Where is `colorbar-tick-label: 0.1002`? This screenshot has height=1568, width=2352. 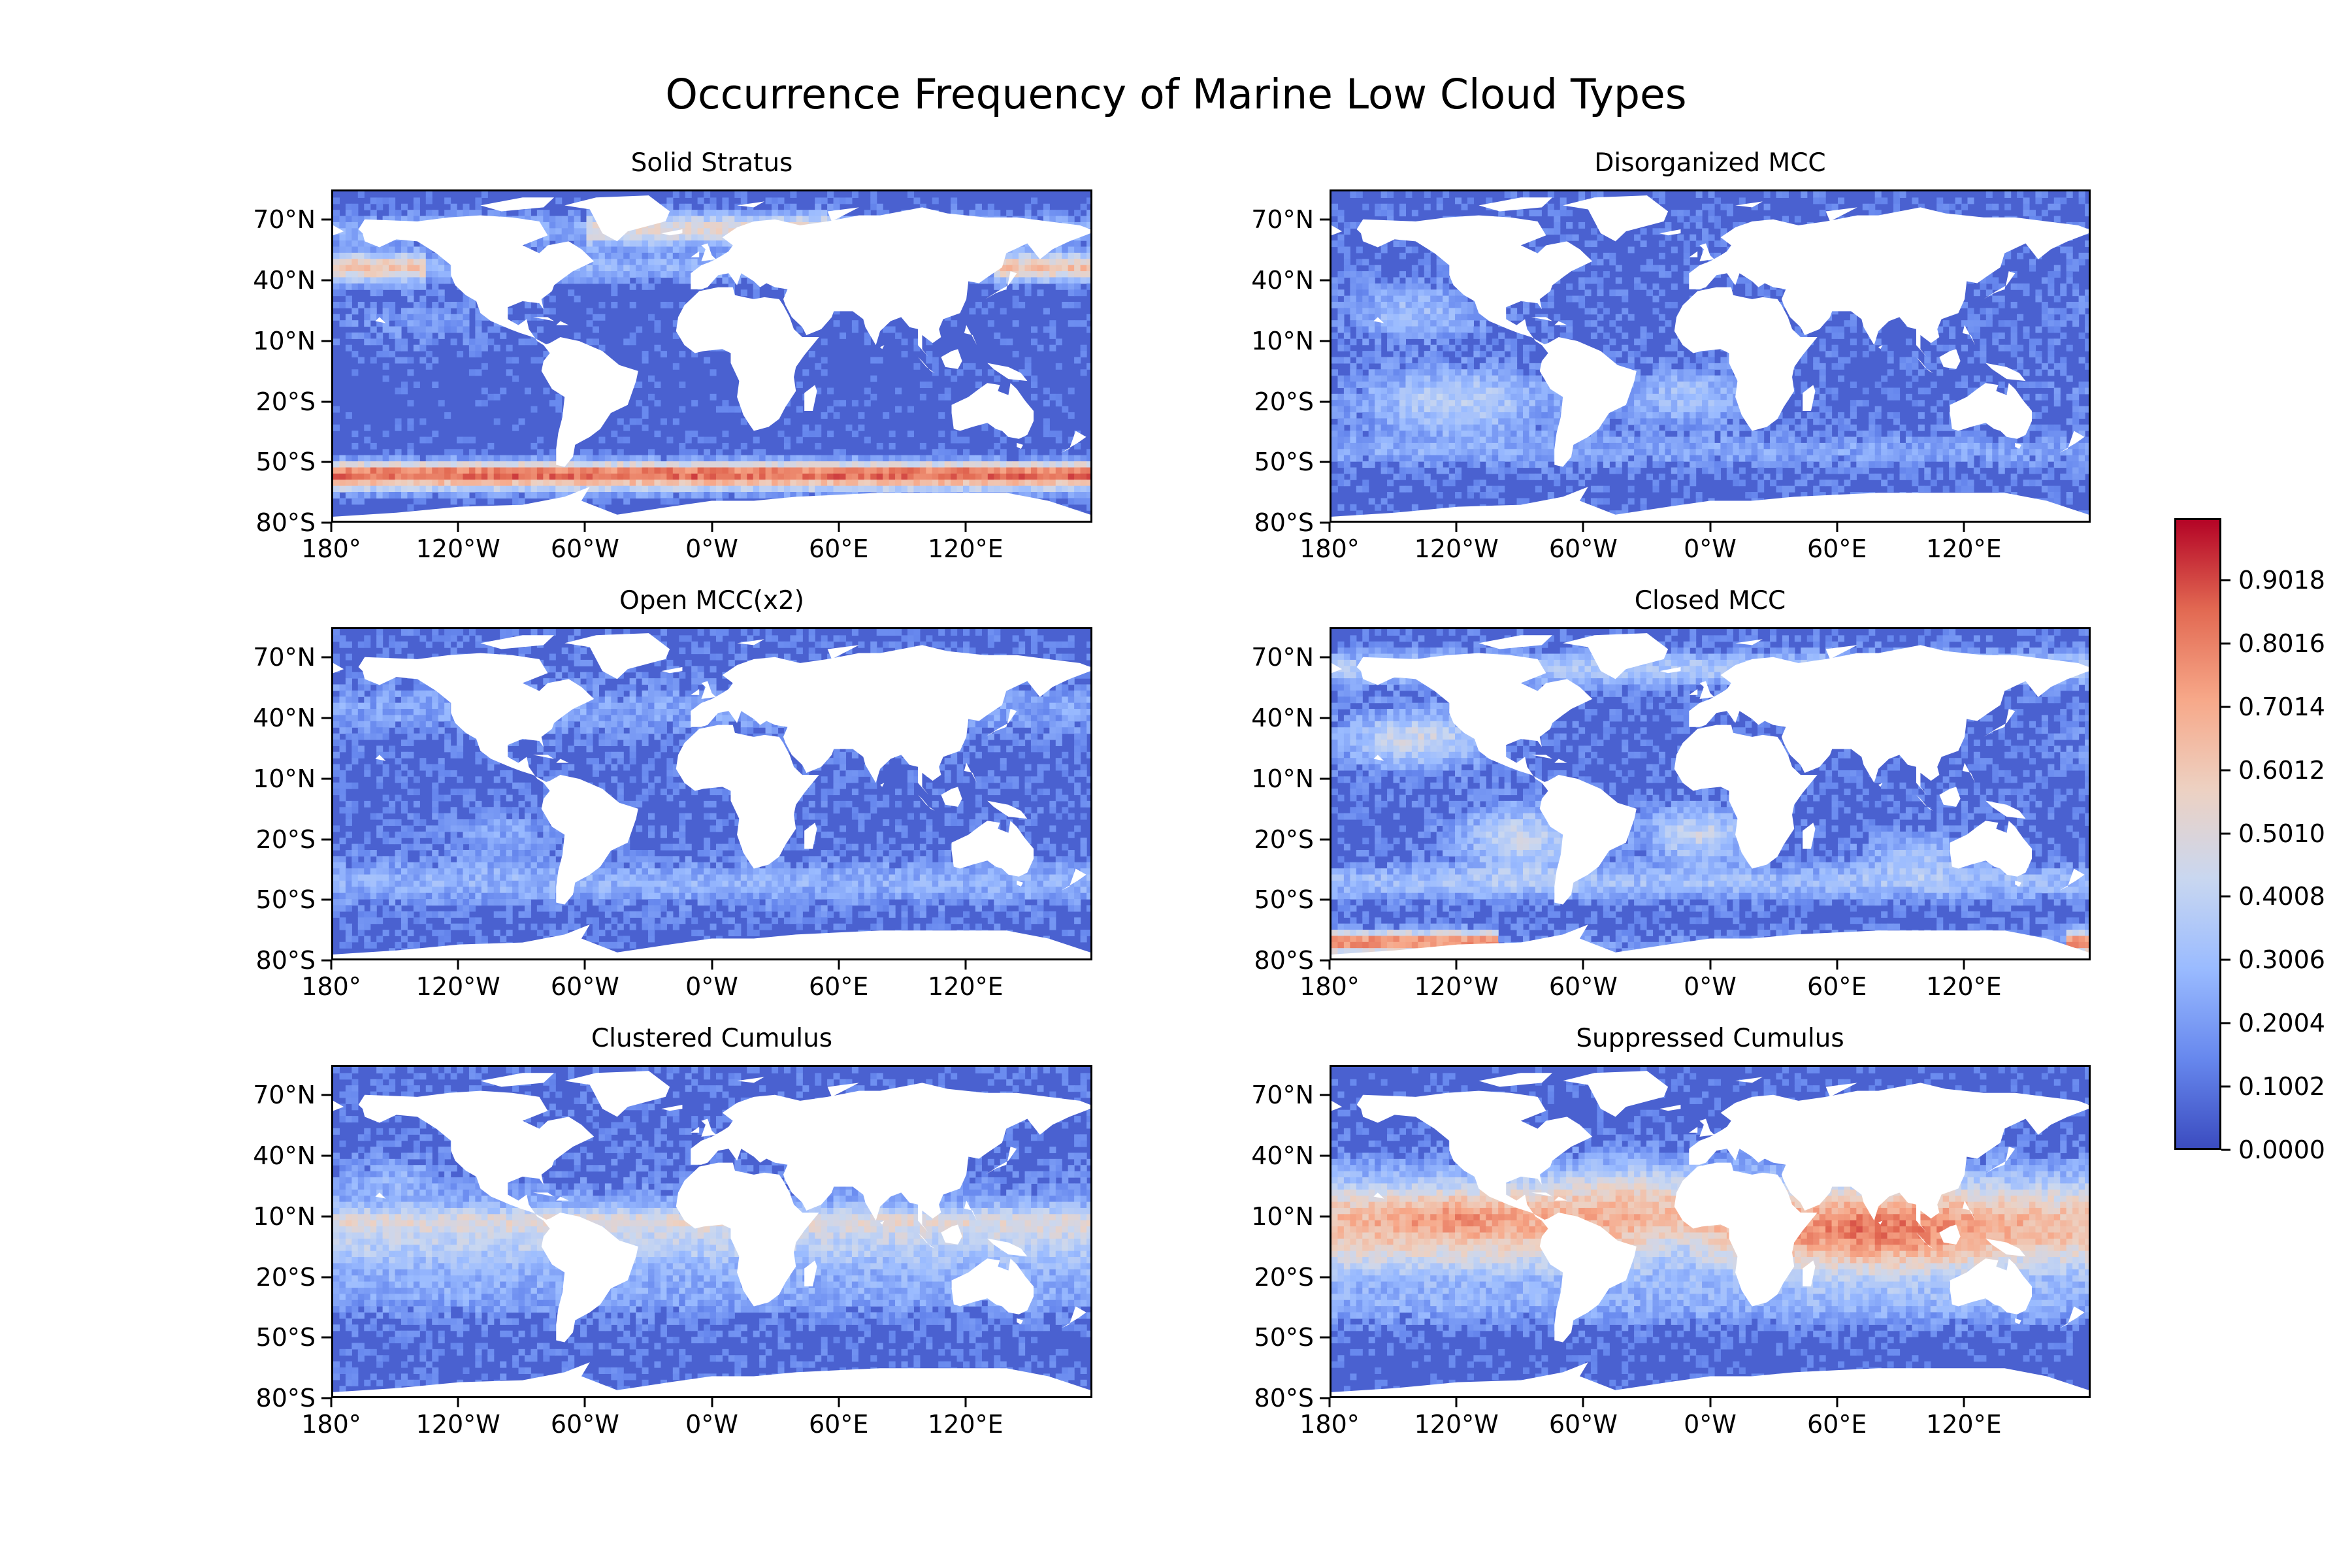
colorbar-tick-label: 0.1002 is located at coordinates (2281, 1086).